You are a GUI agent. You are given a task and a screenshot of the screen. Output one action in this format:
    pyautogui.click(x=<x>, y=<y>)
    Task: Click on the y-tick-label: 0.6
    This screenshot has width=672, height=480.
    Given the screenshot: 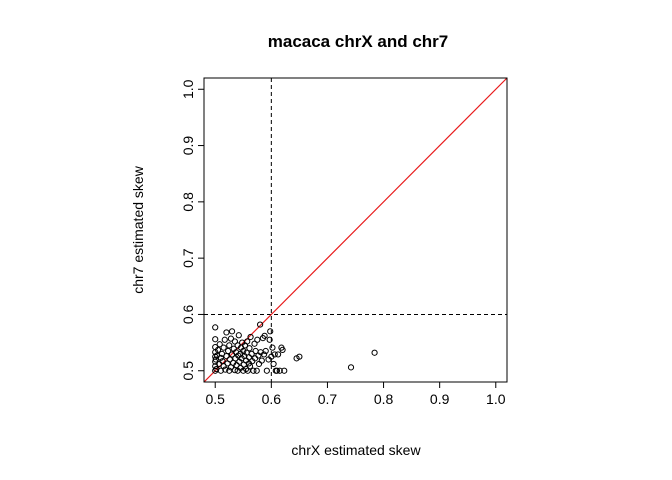 What is the action you would take?
    pyautogui.click(x=188, y=315)
    